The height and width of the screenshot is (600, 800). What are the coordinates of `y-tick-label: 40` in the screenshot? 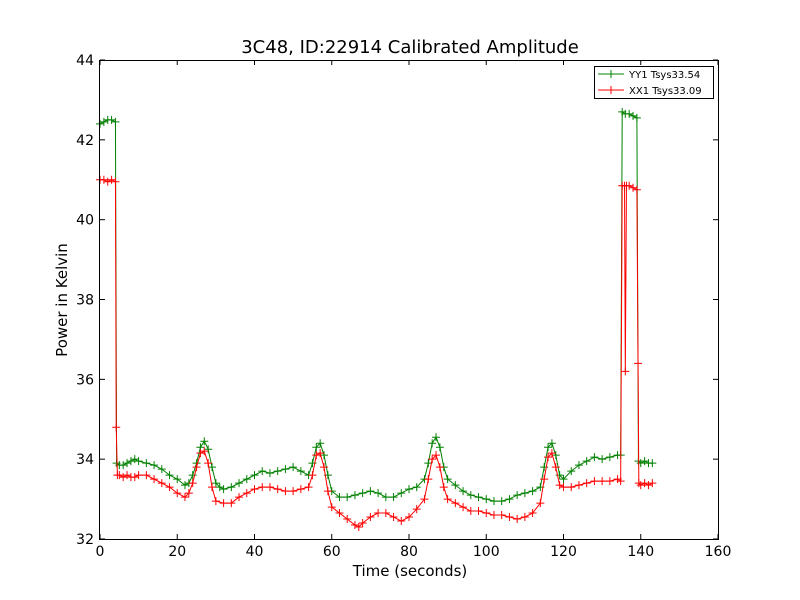 It's located at (85, 221).